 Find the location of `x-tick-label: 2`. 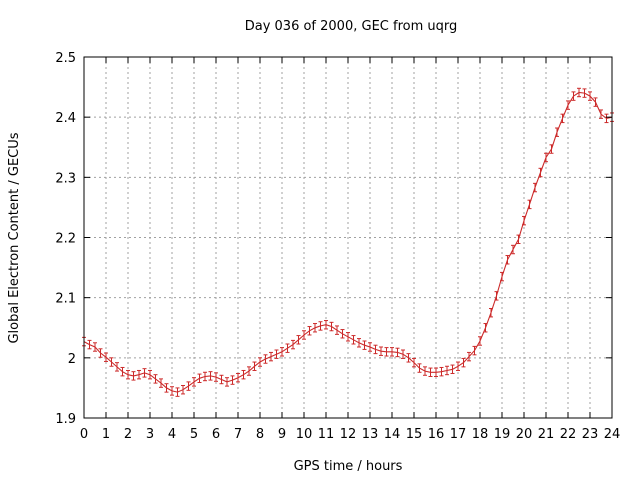

x-tick-label: 2 is located at coordinates (128, 434).